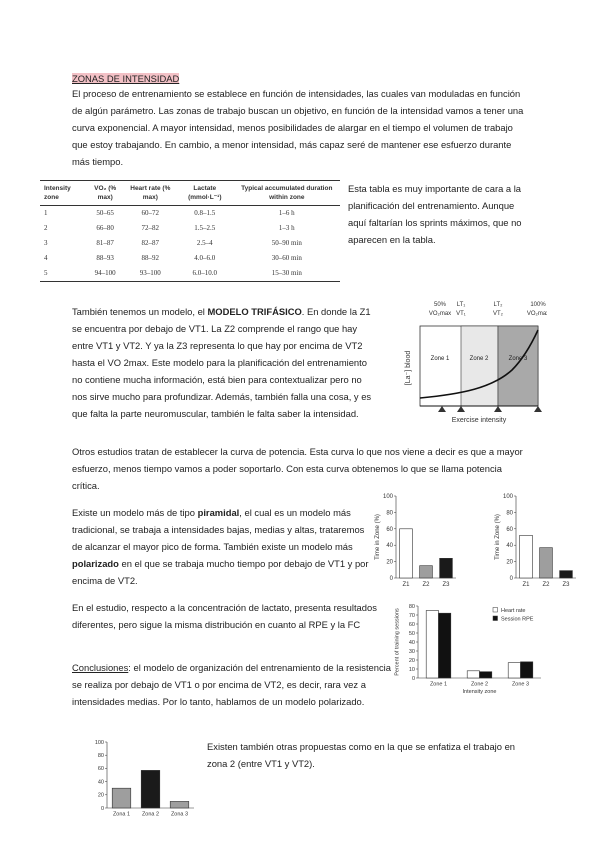 This screenshot has width=600, height=848. Describe the element at coordinates (204, 274) in the screenshot. I see `table-cell: 6.0–10.0` at that location.